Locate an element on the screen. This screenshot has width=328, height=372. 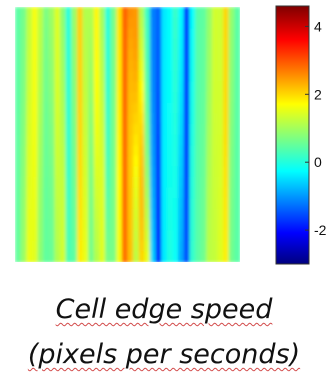
colorbar-tick-label: 2 is located at coordinates (318, 94).